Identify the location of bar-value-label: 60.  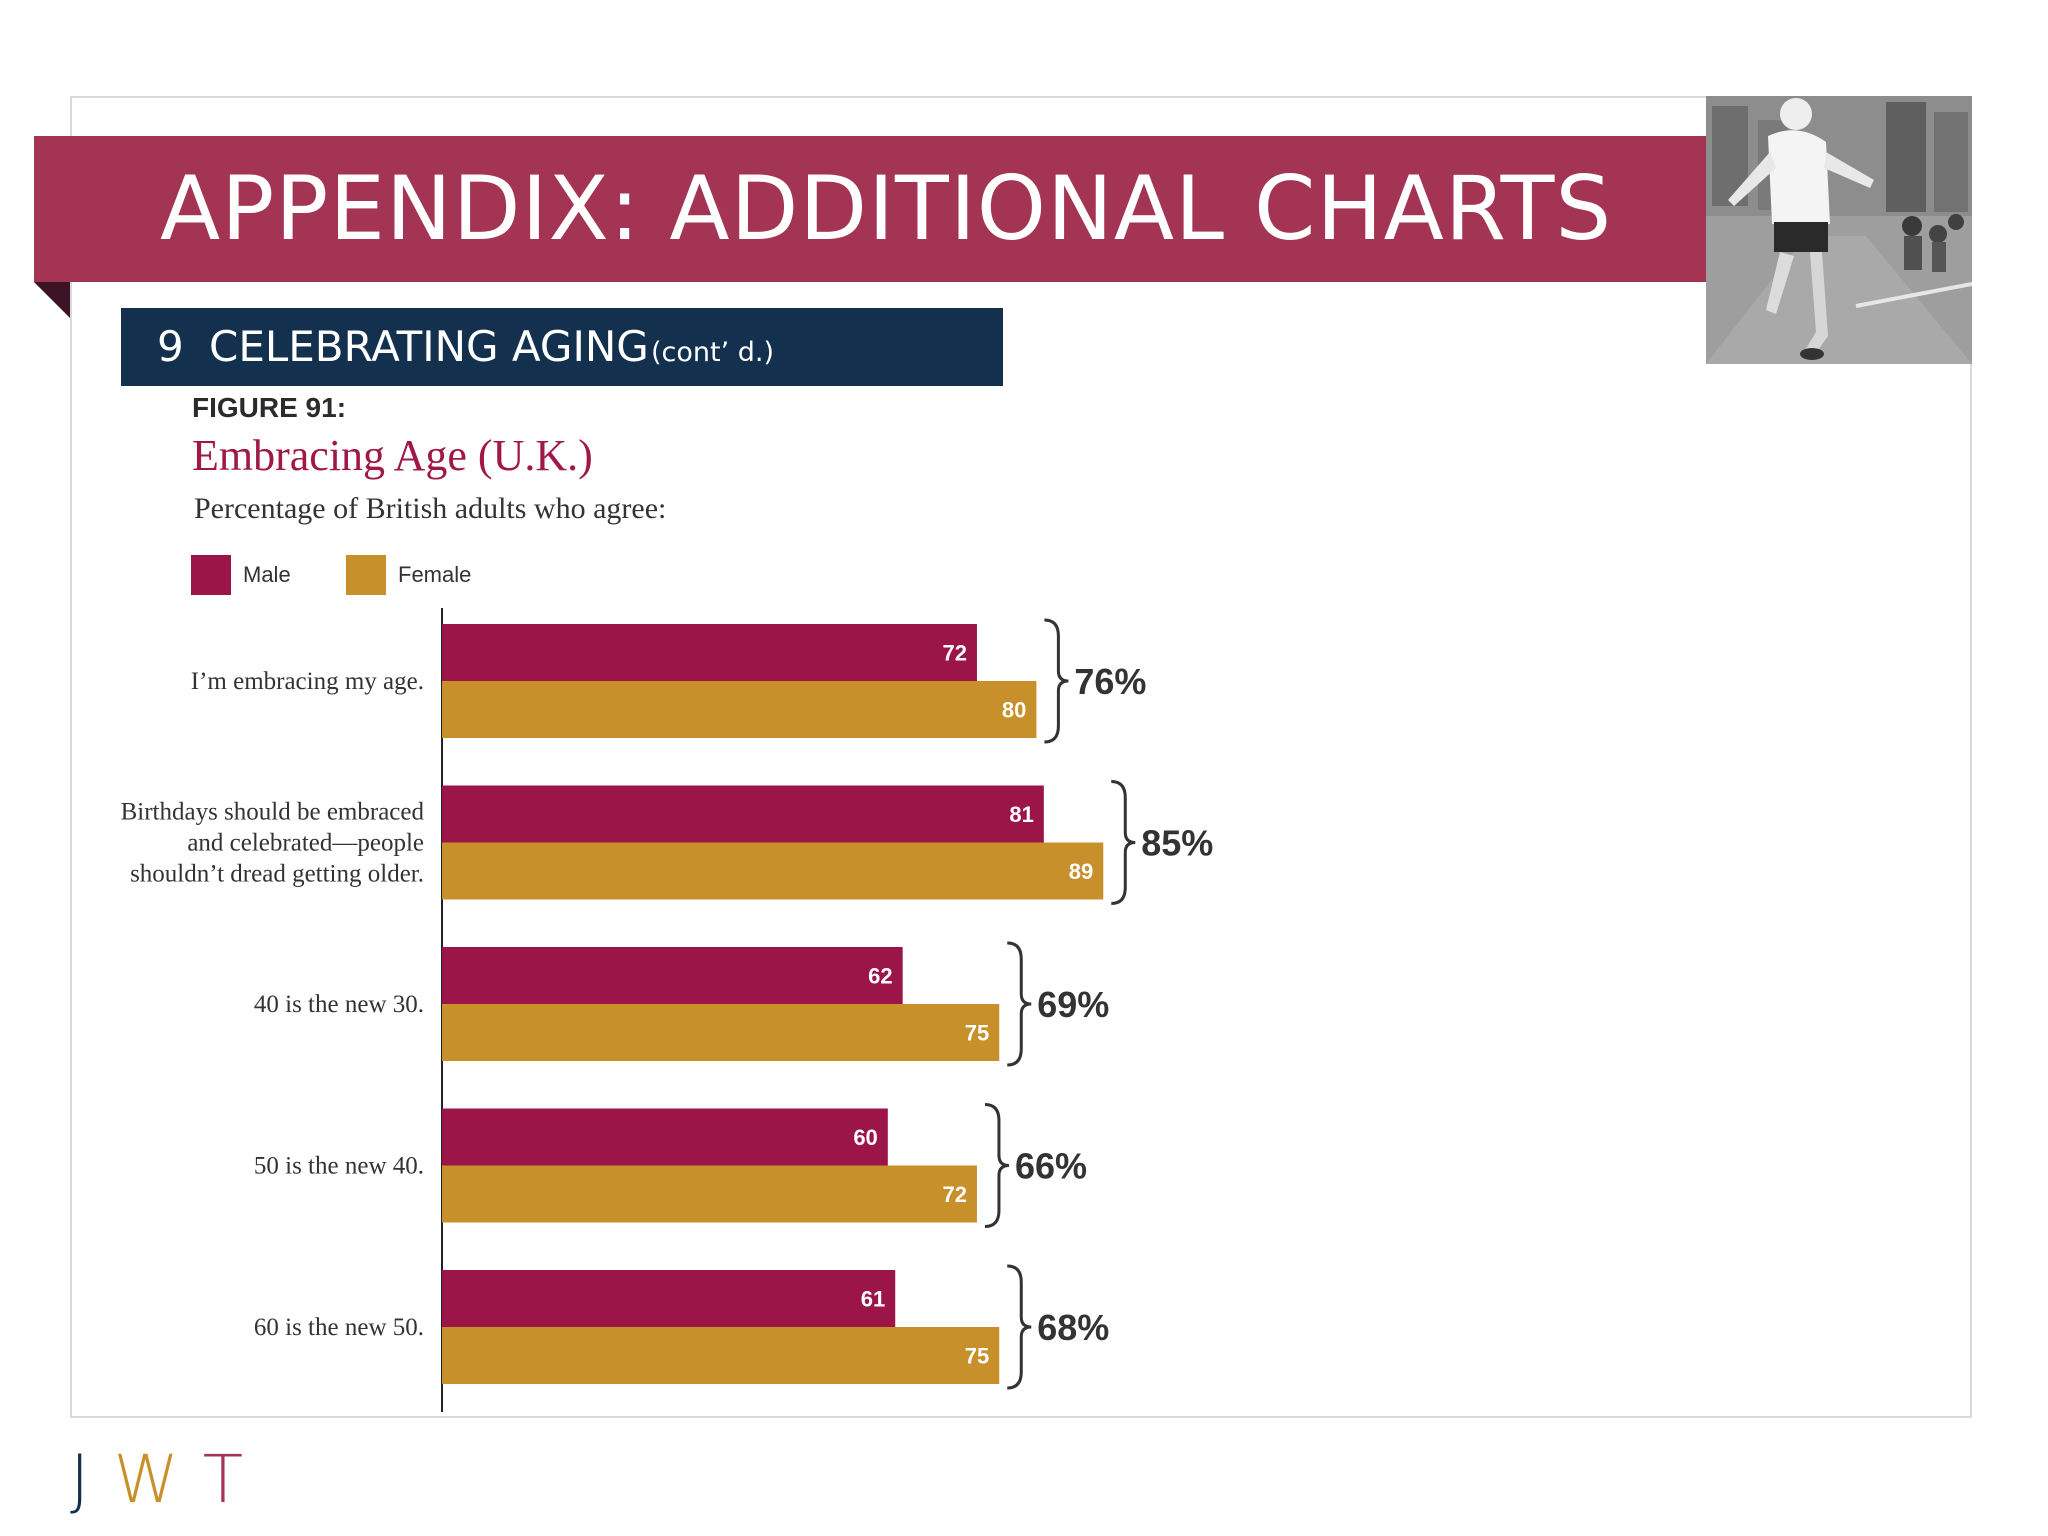
(865, 1137).